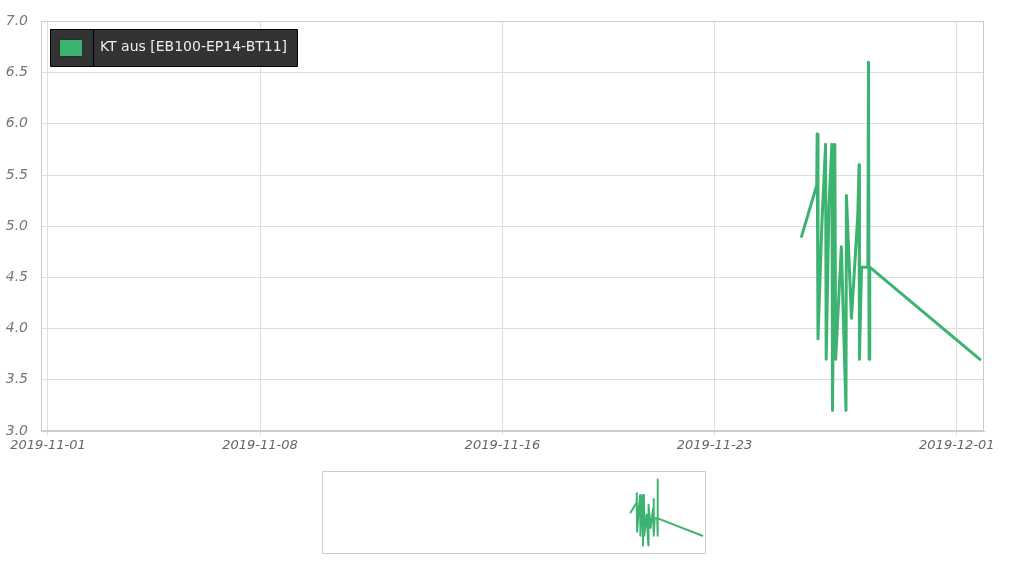  I want to click on y-tick-label: 4.5, so click(17, 276).